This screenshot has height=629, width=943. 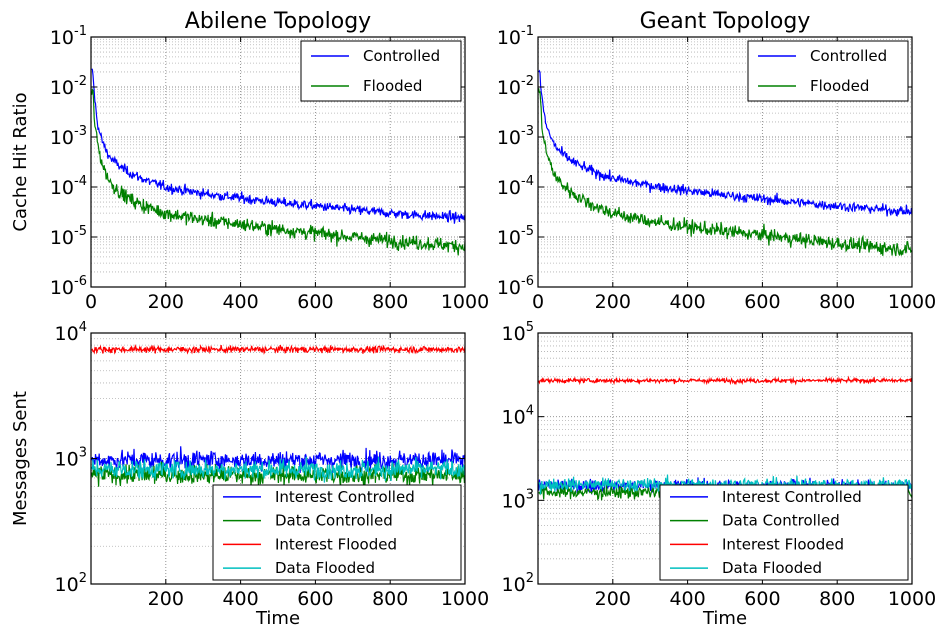 What do you see at coordinates (80, 31) in the screenshot?
I see `y-tick-exponent: -1` at bounding box center [80, 31].